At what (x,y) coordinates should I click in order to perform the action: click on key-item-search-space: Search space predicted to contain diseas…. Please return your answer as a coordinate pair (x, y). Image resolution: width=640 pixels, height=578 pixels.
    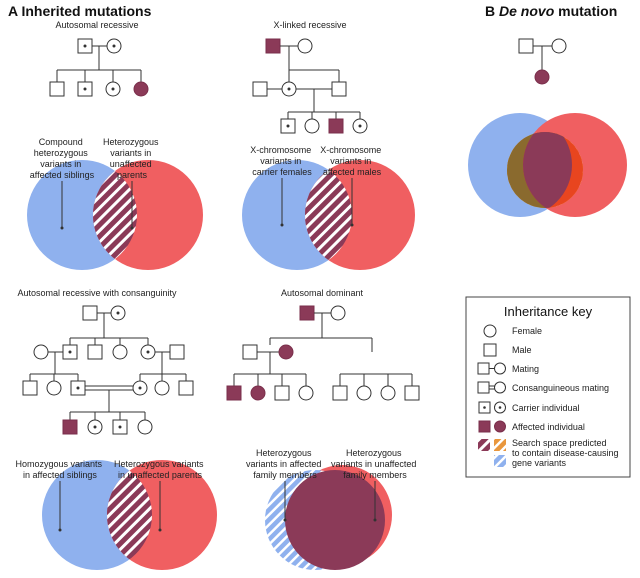
    Looking at the image, I should click on (549, 453).